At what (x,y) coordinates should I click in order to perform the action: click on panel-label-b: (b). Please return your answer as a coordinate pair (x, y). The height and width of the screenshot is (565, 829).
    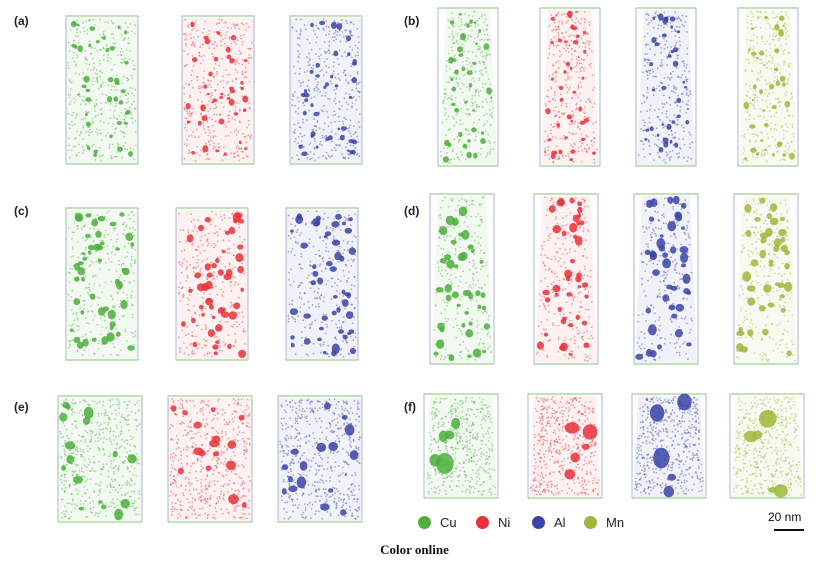
    Looking at the image, I should click on (412, 21).